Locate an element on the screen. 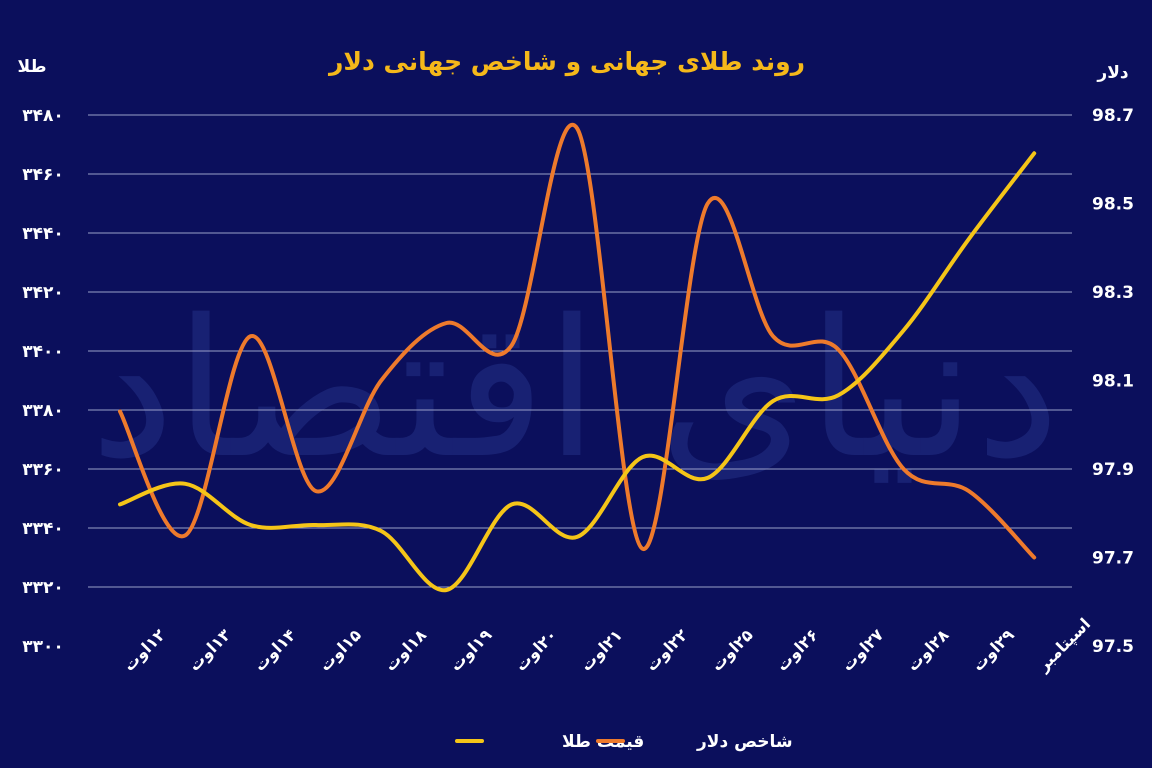 The height and width of the screenshot is (768, 1152). right-tick-label: 98.1 is located at coordinates (1113, 382).